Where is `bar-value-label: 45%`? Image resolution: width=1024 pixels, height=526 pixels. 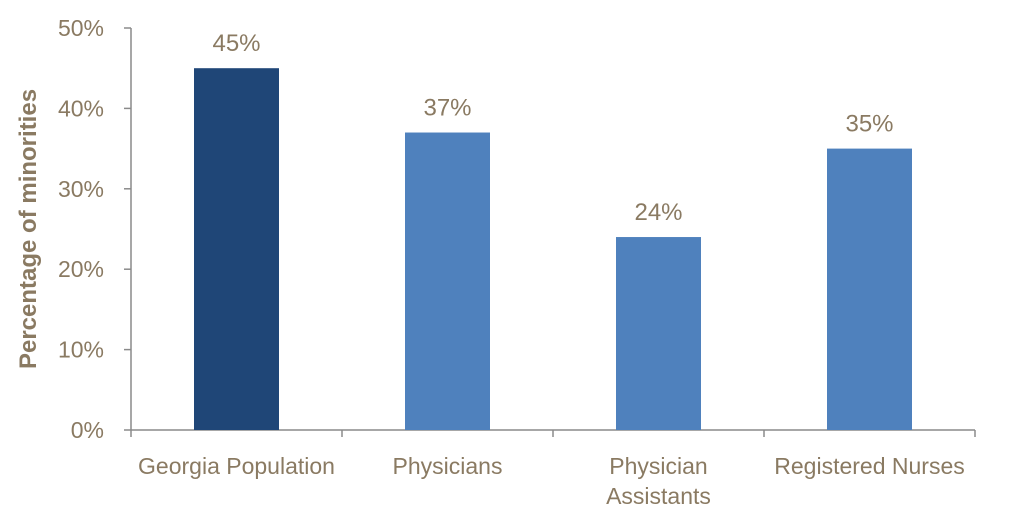 bar-value-label: 45% is located at coordinates (236, 43).